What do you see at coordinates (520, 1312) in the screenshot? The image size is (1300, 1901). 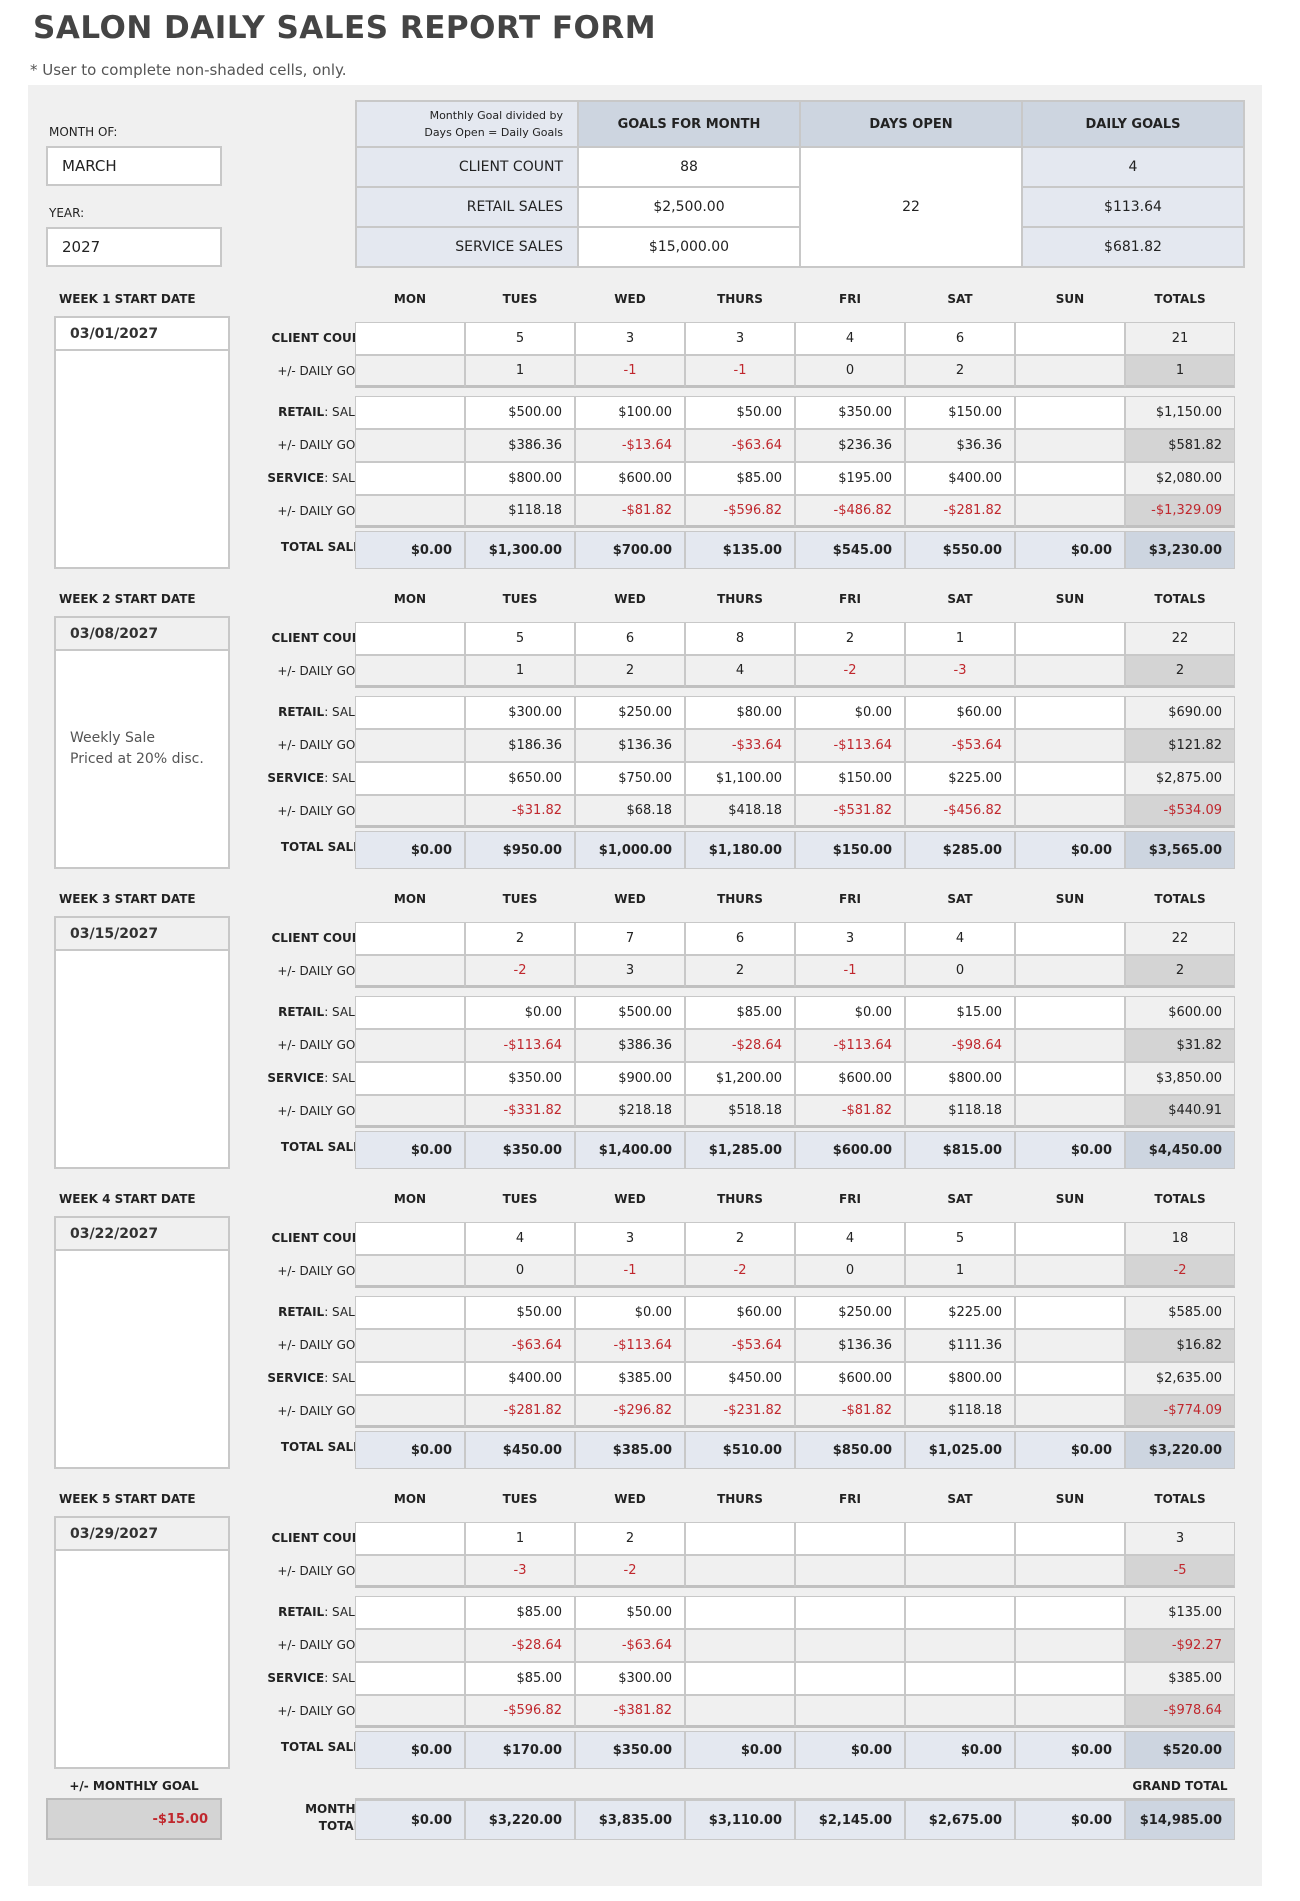 I see `cell-tues: $50.00` at bounding box center [520, 1312].